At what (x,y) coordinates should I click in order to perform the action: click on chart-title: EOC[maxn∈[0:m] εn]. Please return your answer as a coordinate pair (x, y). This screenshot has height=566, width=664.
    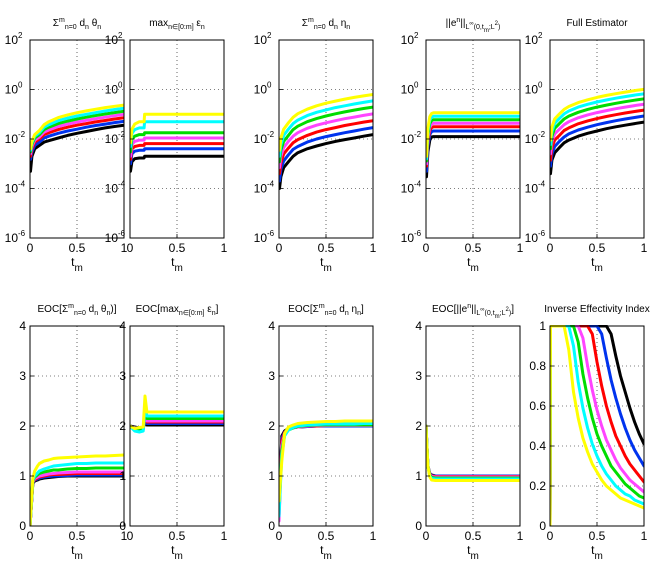
    Looking at the image, I should click on (177, 310).